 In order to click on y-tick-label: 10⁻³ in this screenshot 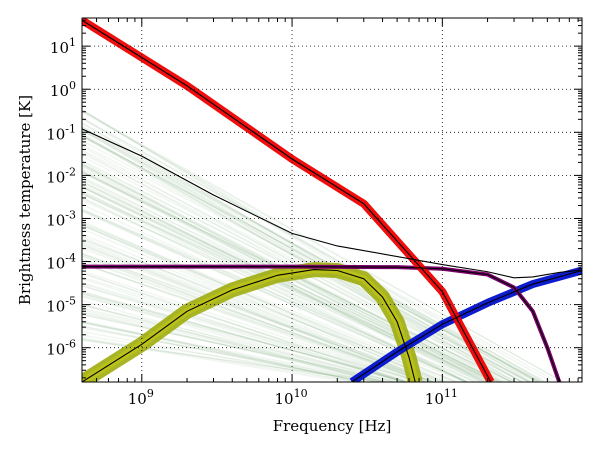, I will do `click(61, 218)`.